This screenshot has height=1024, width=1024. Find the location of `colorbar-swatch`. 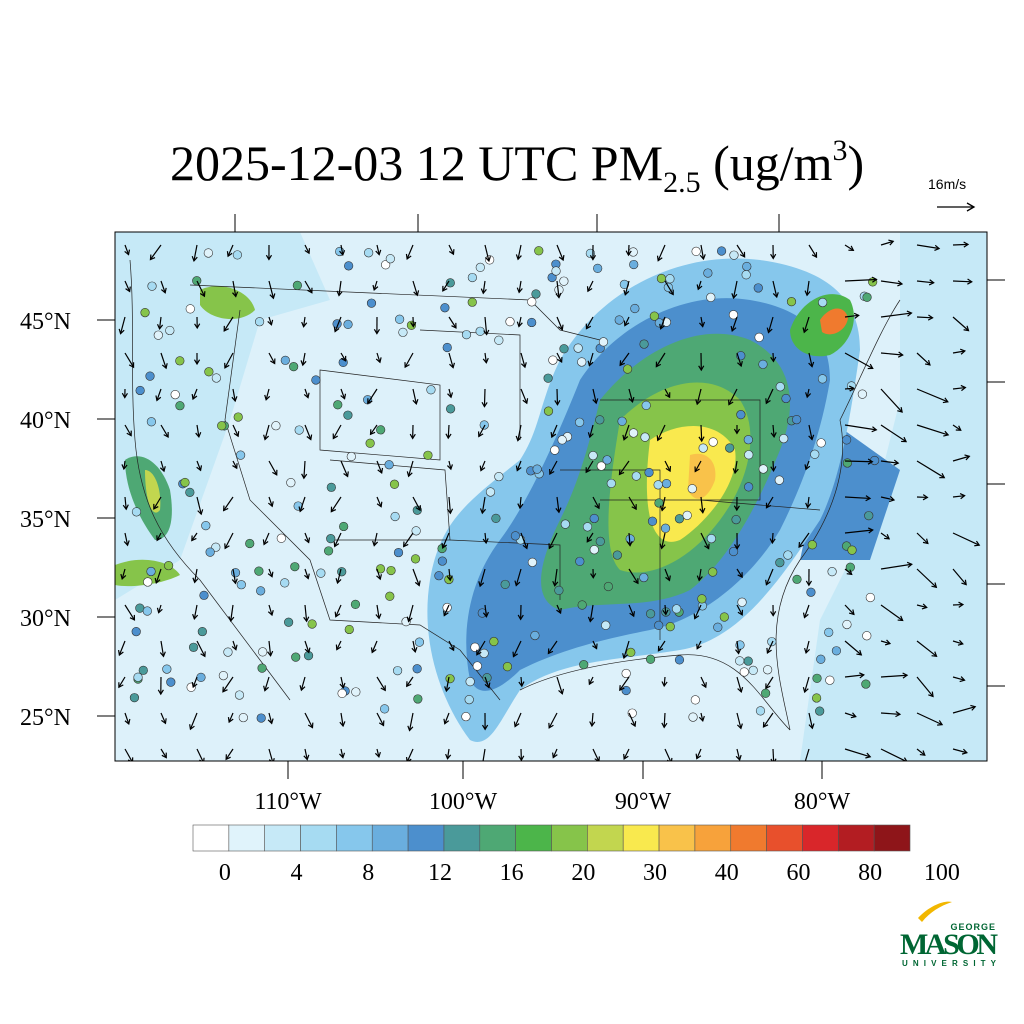

colorbar-swatch is located at coordinates (605, 838).